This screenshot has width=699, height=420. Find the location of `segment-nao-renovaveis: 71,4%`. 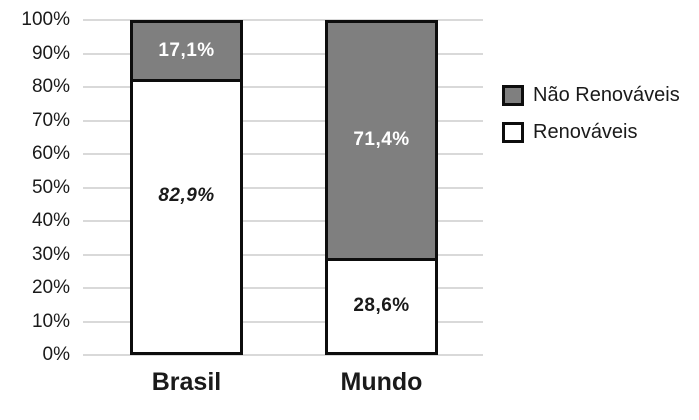

segment-nao-renovaveis: 71,4% is located at coordinates (381, 140).